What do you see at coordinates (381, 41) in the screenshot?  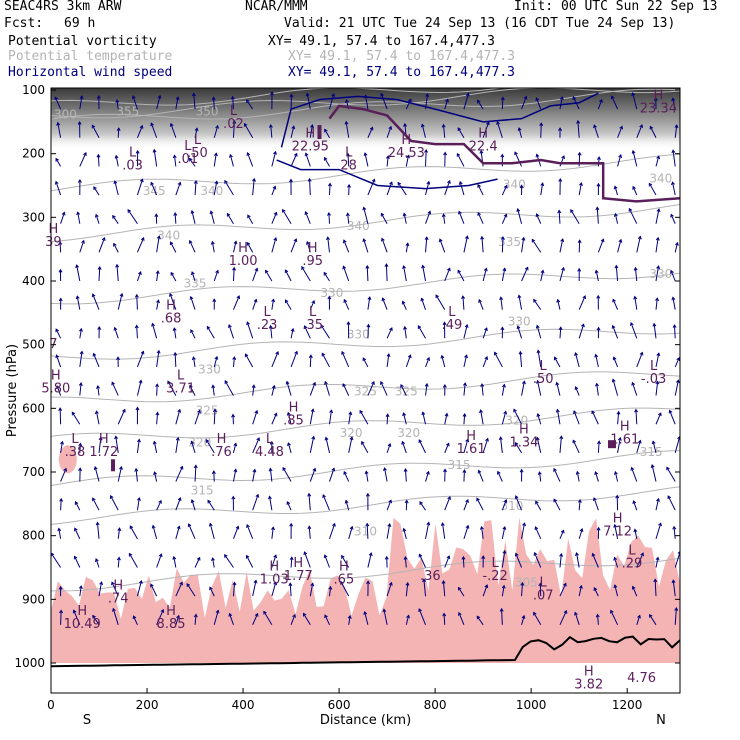 I see `field-xy-pv: XY= 49.1, 57.4 to 167.4,477.3` at bounding box center [381, 41].